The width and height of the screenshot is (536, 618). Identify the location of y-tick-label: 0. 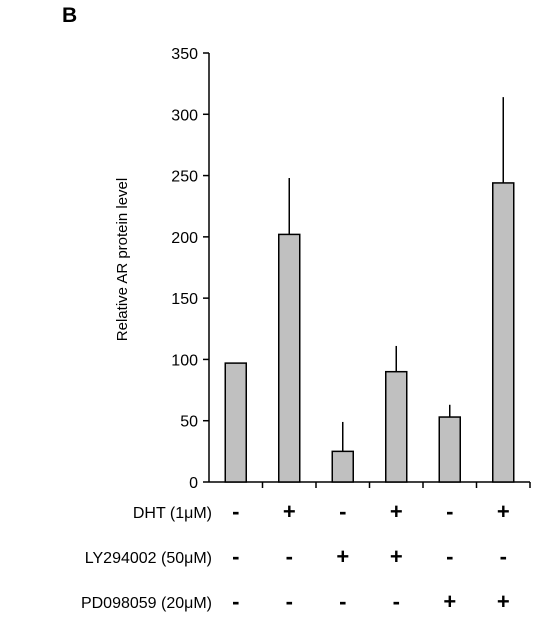
(193, 483).